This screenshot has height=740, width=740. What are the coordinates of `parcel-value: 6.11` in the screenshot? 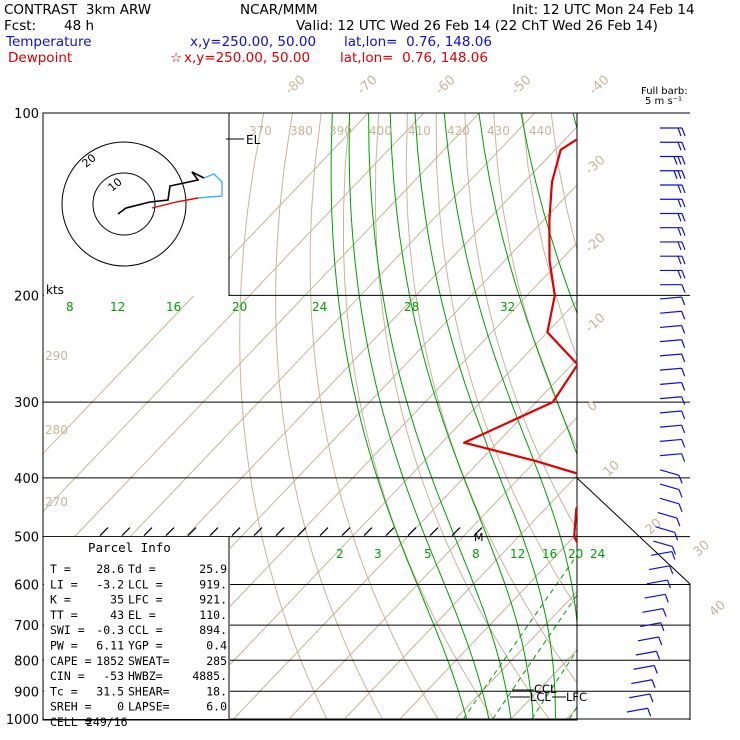 It's located at (110, 646).